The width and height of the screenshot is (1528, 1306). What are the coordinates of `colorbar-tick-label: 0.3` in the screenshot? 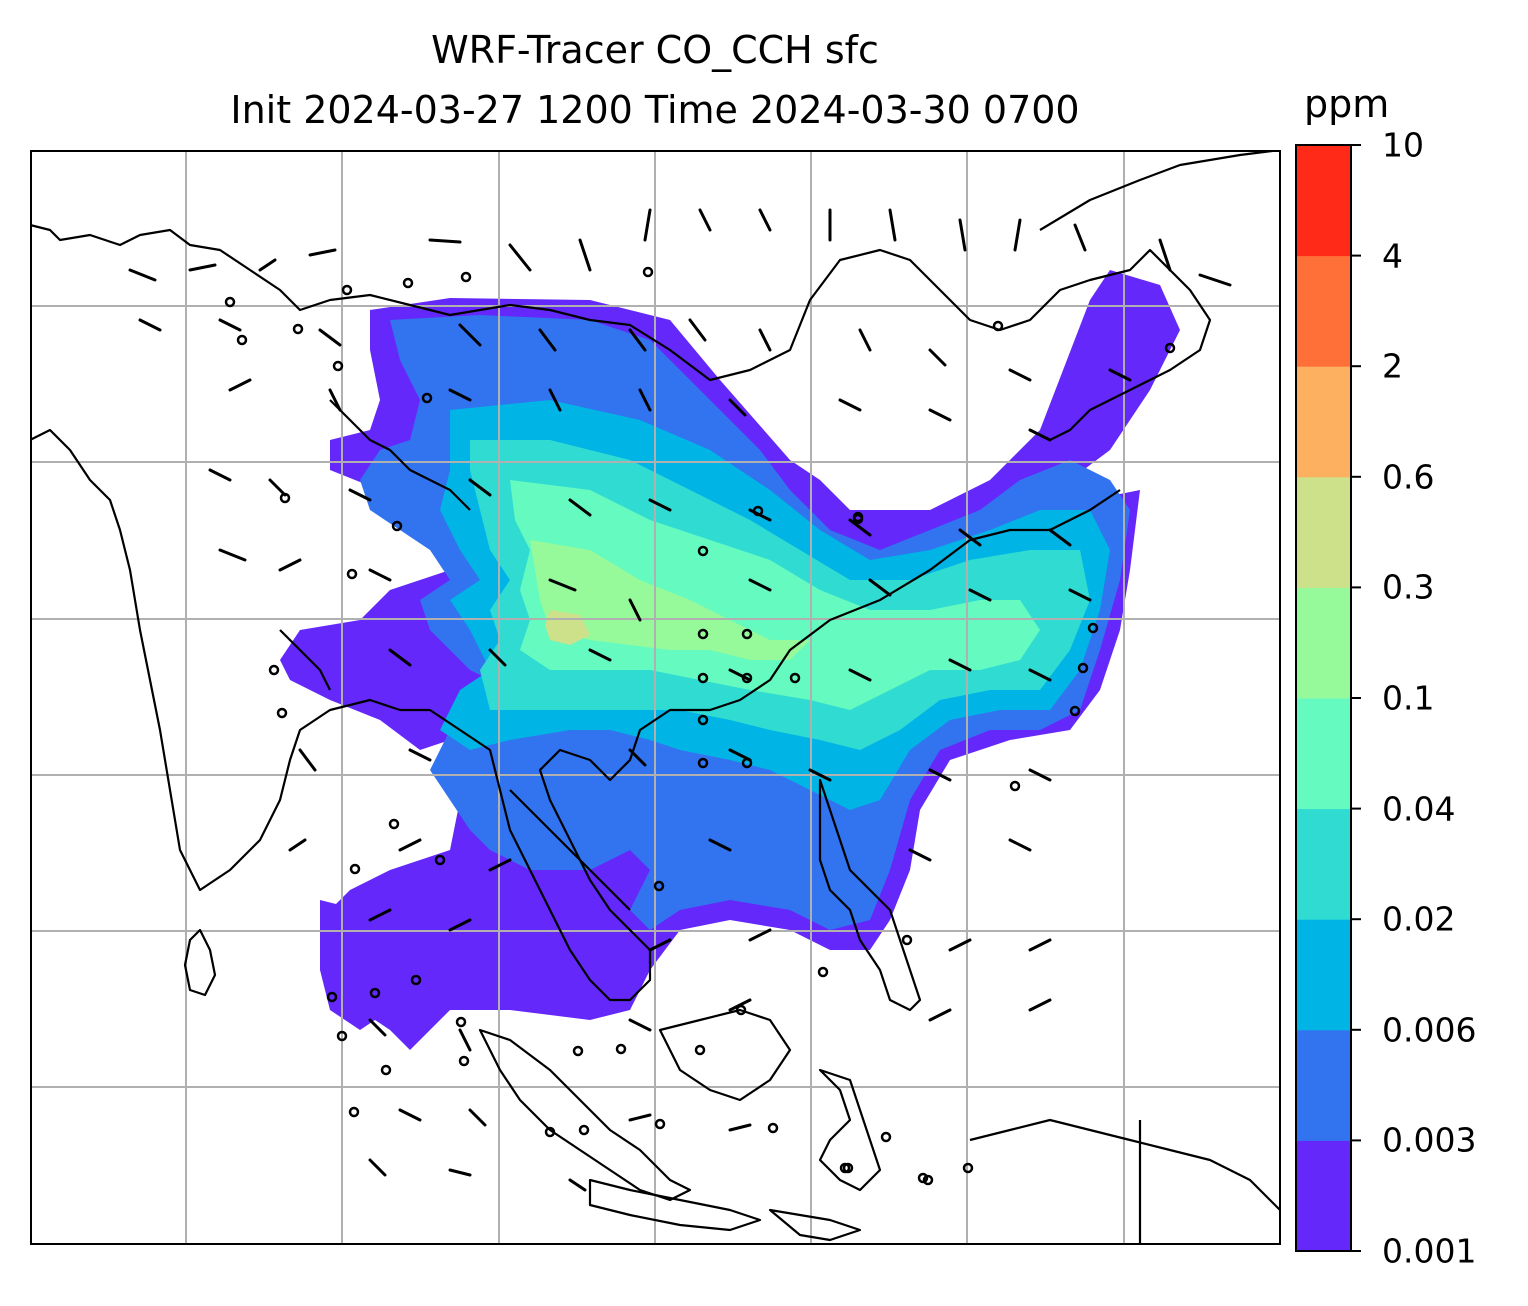 It's located at (1408, 587).